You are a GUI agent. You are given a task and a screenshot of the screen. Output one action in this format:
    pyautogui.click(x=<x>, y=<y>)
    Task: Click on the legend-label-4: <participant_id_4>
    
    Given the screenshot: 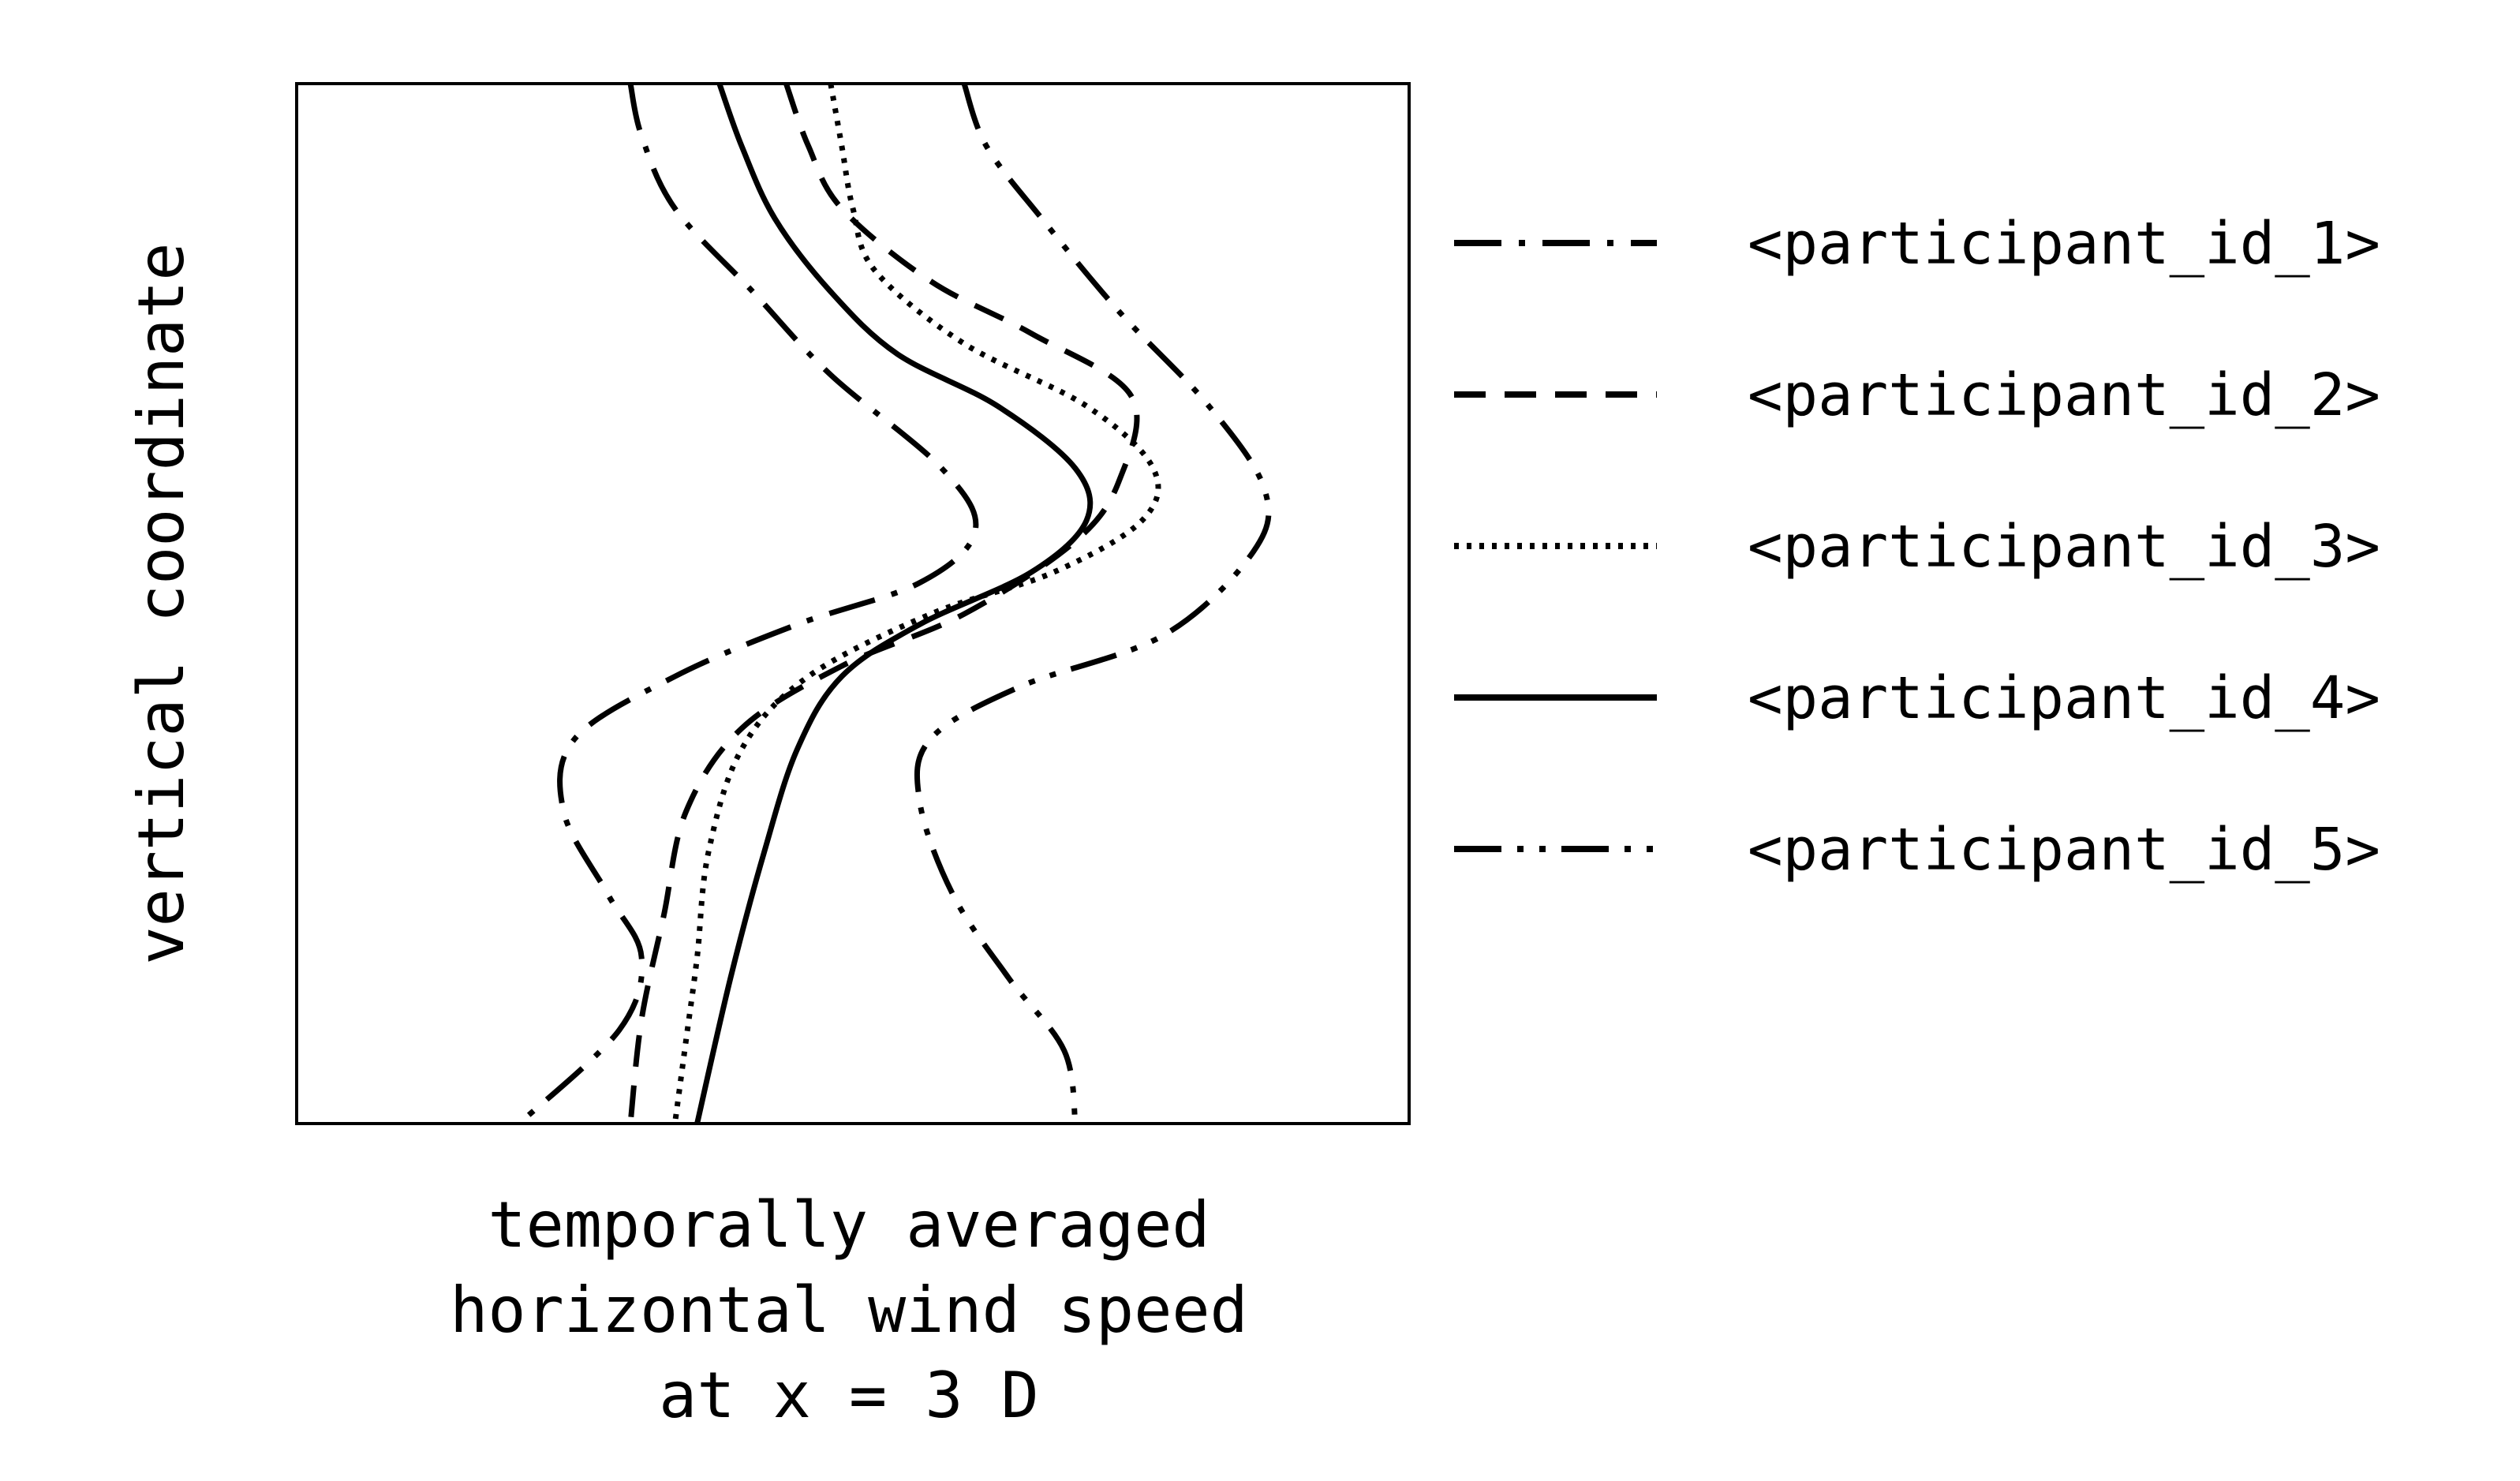 What is the action you would take?
    pyautogui.click(x=2064, y=698)
    